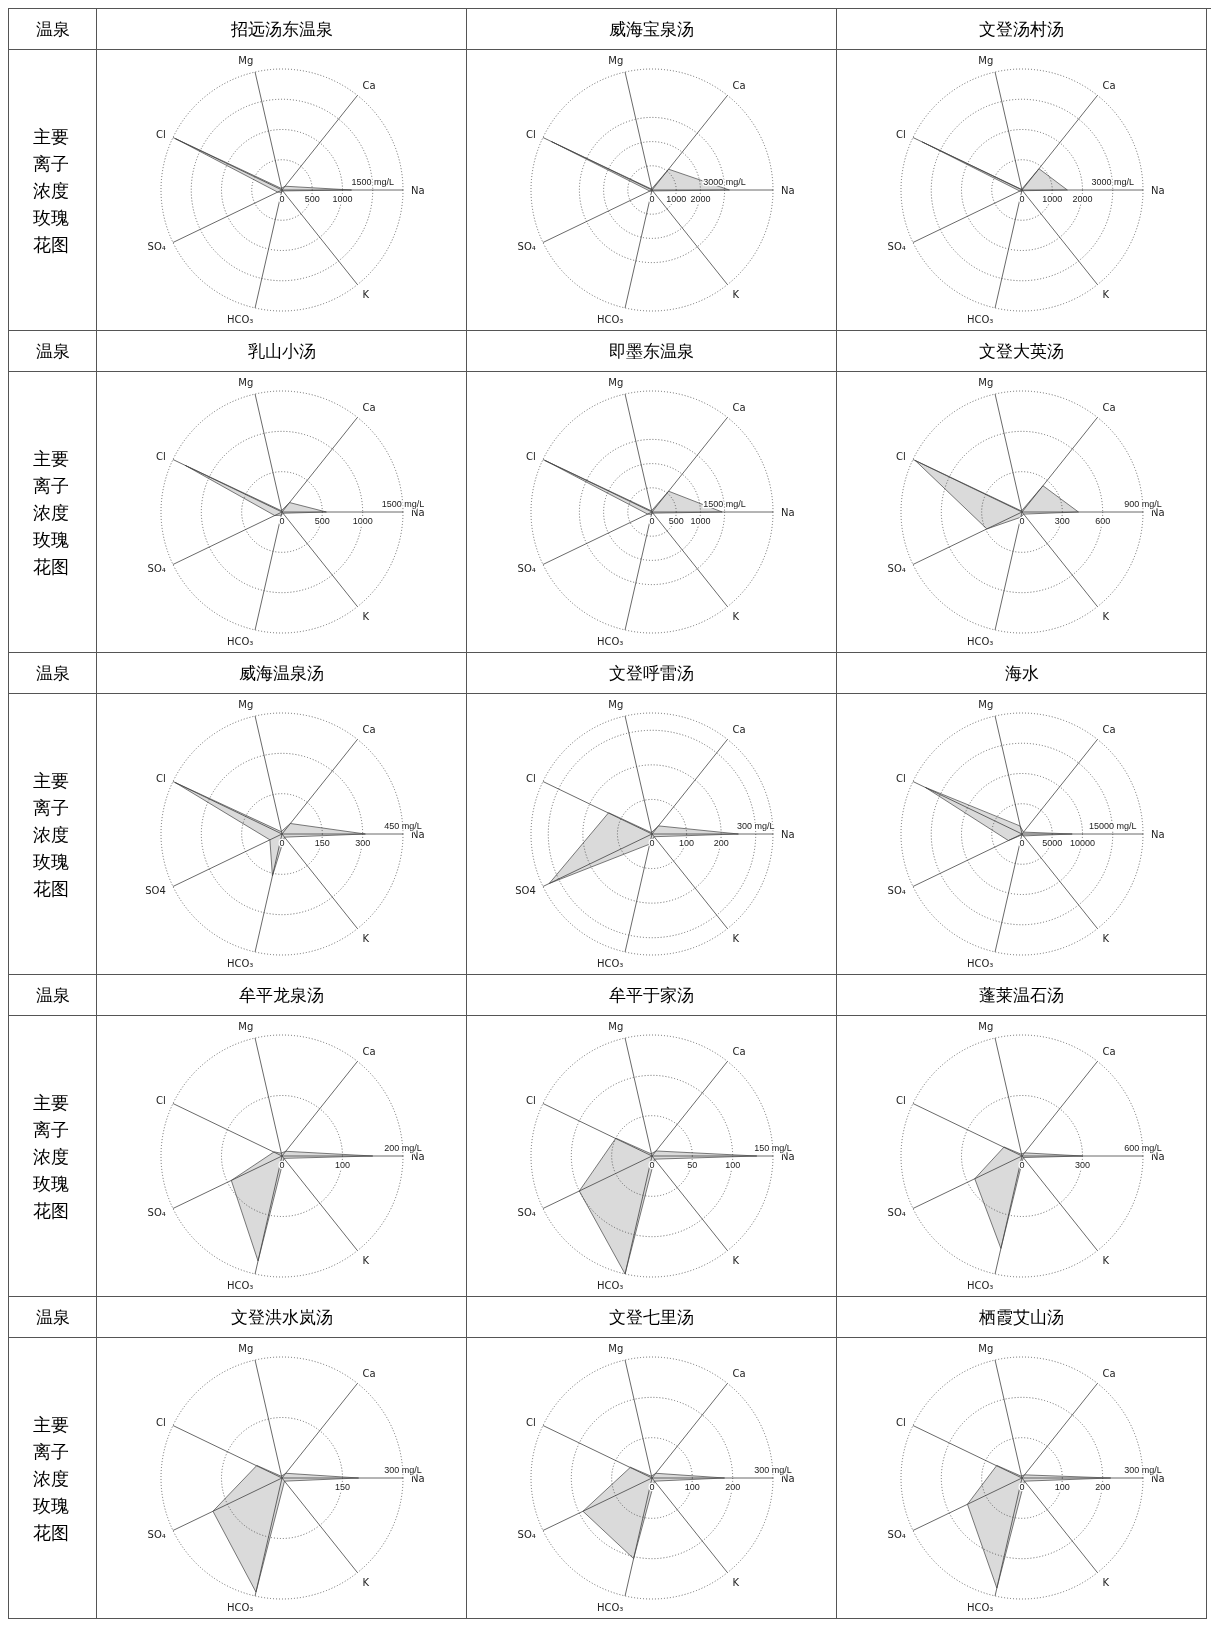 The width and height of the screenshot is (1212, 1639). What do you see at coordinates (755, 826) in the screenshot?
I see `y-tick-label: 300 mg/L` at bounding box center [755, 826].